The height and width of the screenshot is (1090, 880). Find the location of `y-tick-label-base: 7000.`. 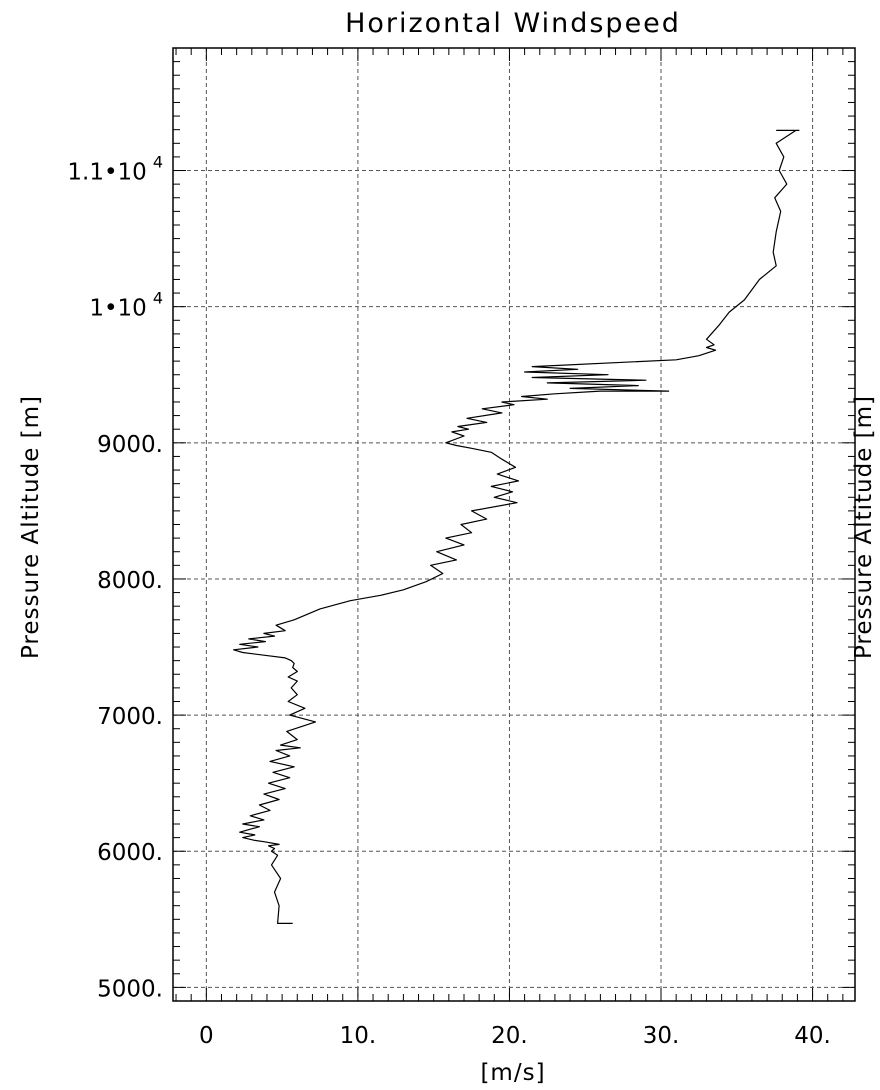

y-tick-label-base: 7000. is located at coordinates (130, 717).